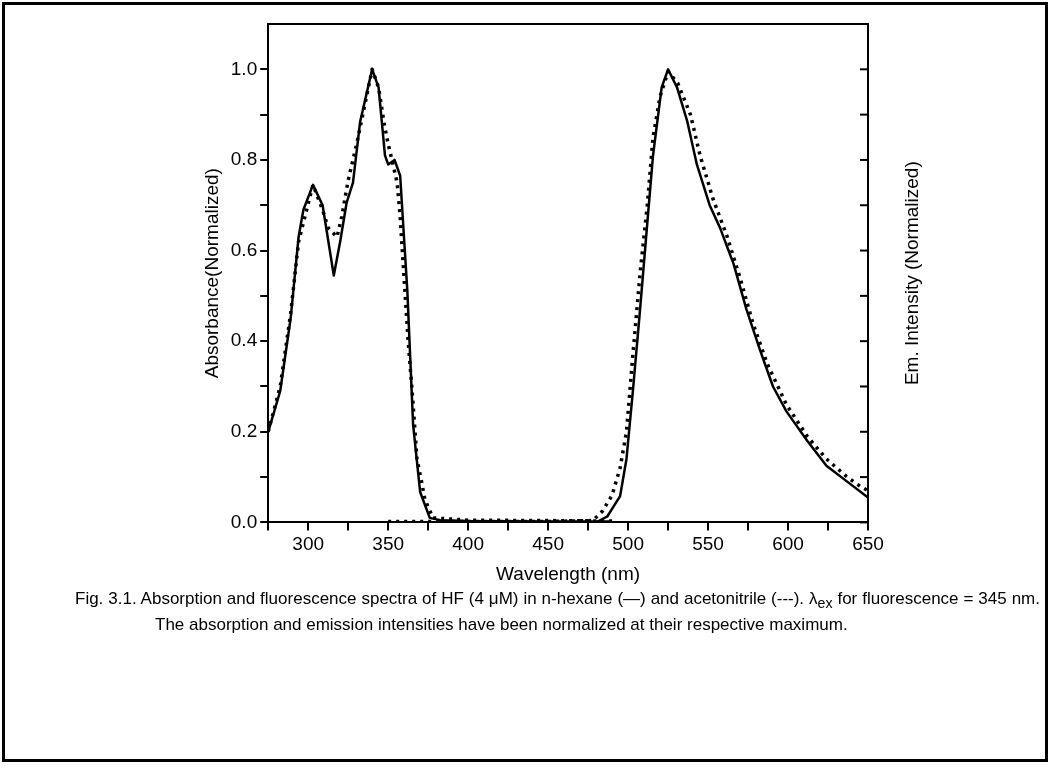 The width and height of the screenshot is (1054, 768). What do you see at coordinates (244, 521) in the screenshot?
I see `y-tick-label: 0.0` at bounding box center [244, 521].